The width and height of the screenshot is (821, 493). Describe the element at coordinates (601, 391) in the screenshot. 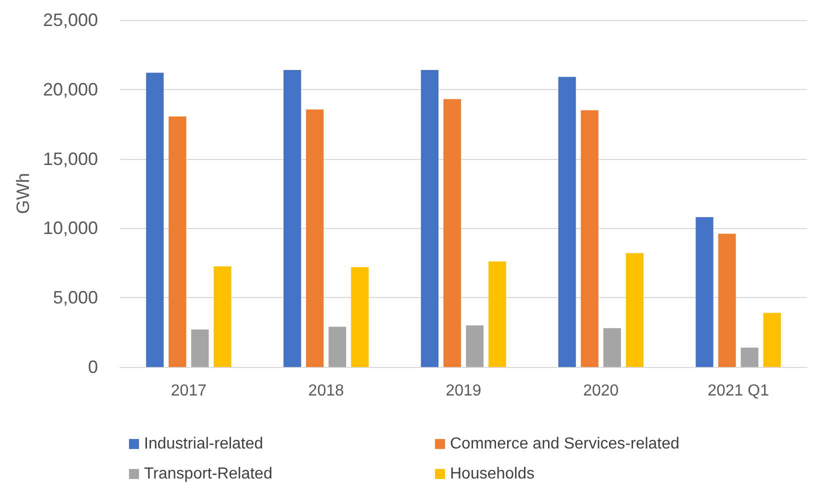

I see `x-tick-label: 2020` at that location.